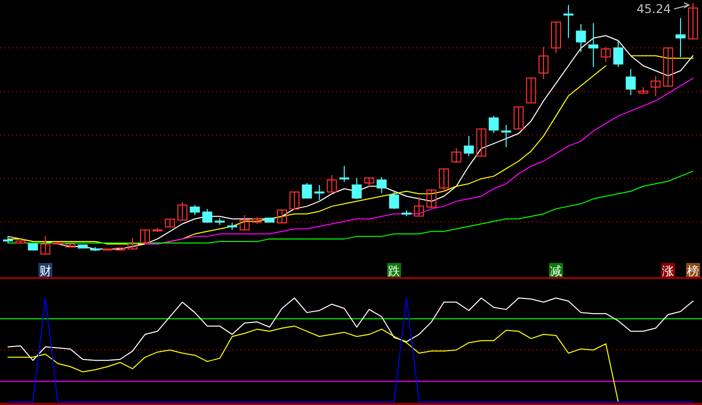 The height and width of the screenshot is (405, 702). What do you see at coordinates (45, 271) in the screenshot?
I see `text: 财` at bounding box center [45, 271].